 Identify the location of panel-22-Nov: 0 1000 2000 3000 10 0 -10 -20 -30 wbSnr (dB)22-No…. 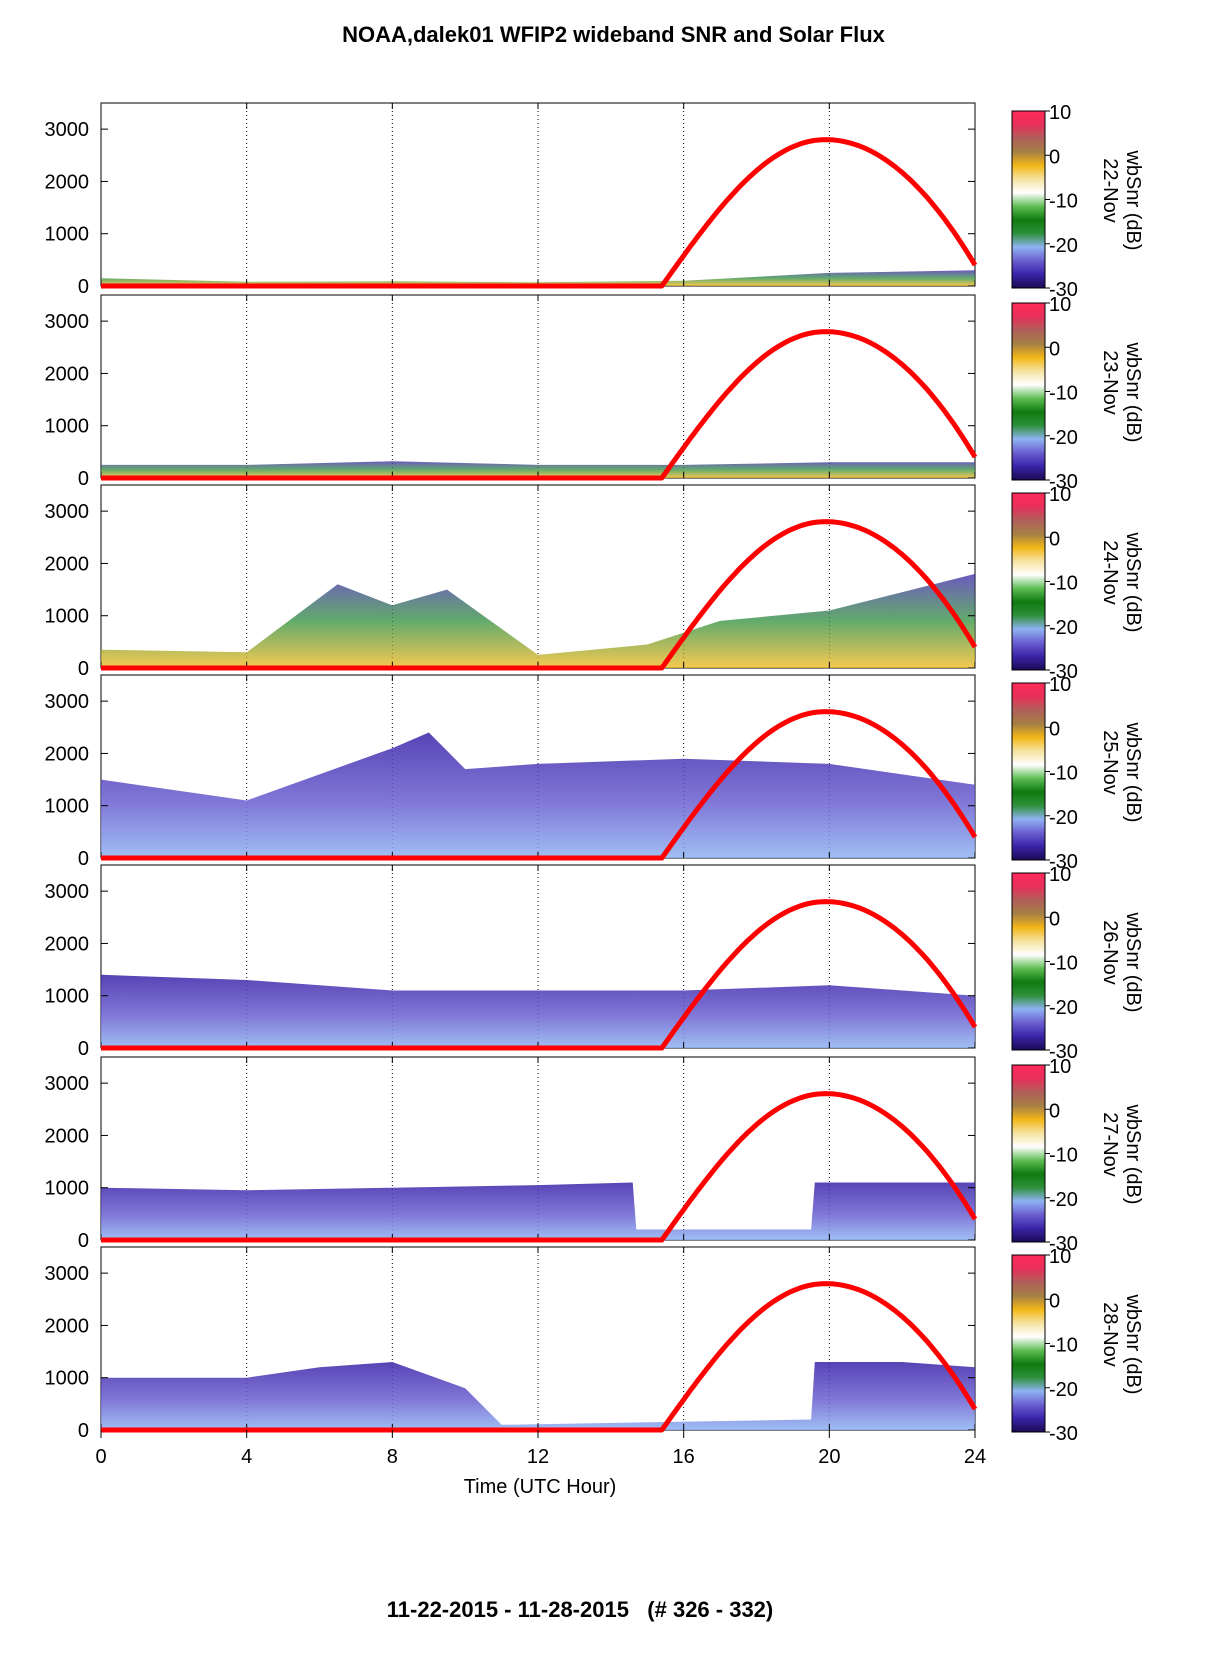
(595, 201).